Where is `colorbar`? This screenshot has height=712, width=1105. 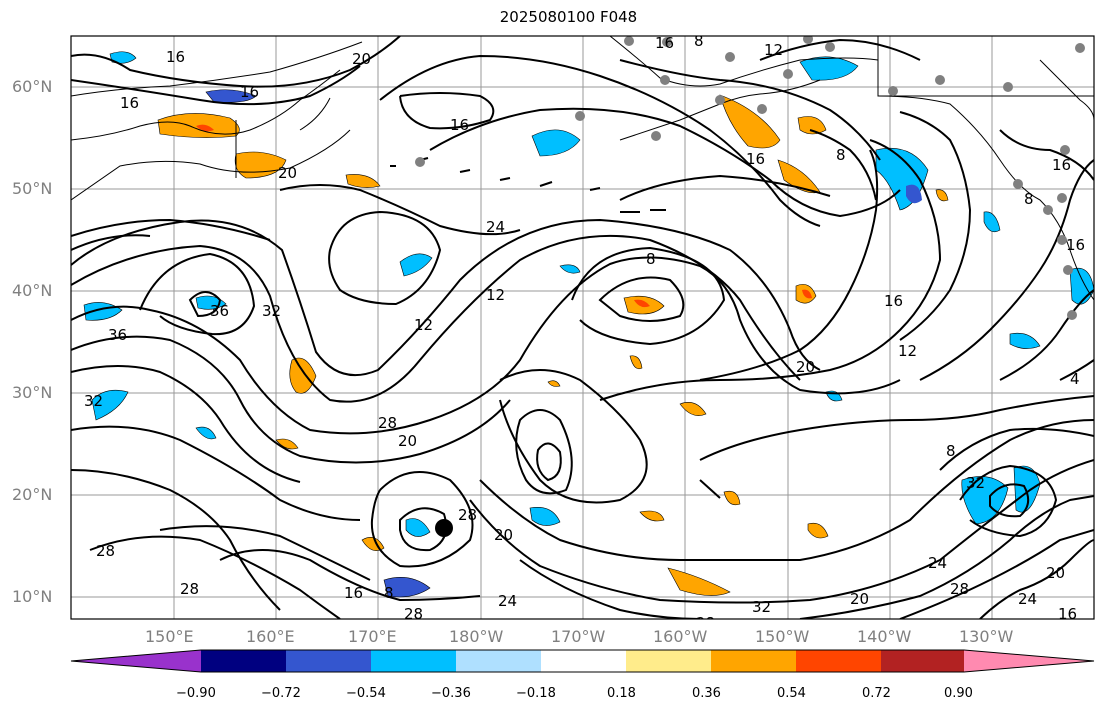 colorbar is located at coordinates (582, 661).